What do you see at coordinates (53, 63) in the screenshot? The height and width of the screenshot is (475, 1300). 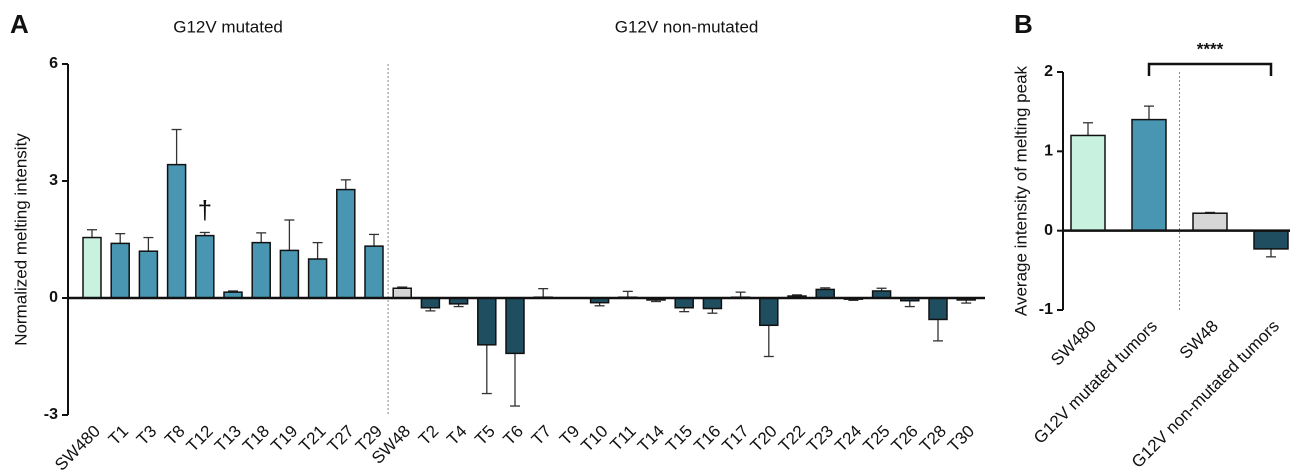 I see `y-tick-label: 6` at bounding box center [53, 63].